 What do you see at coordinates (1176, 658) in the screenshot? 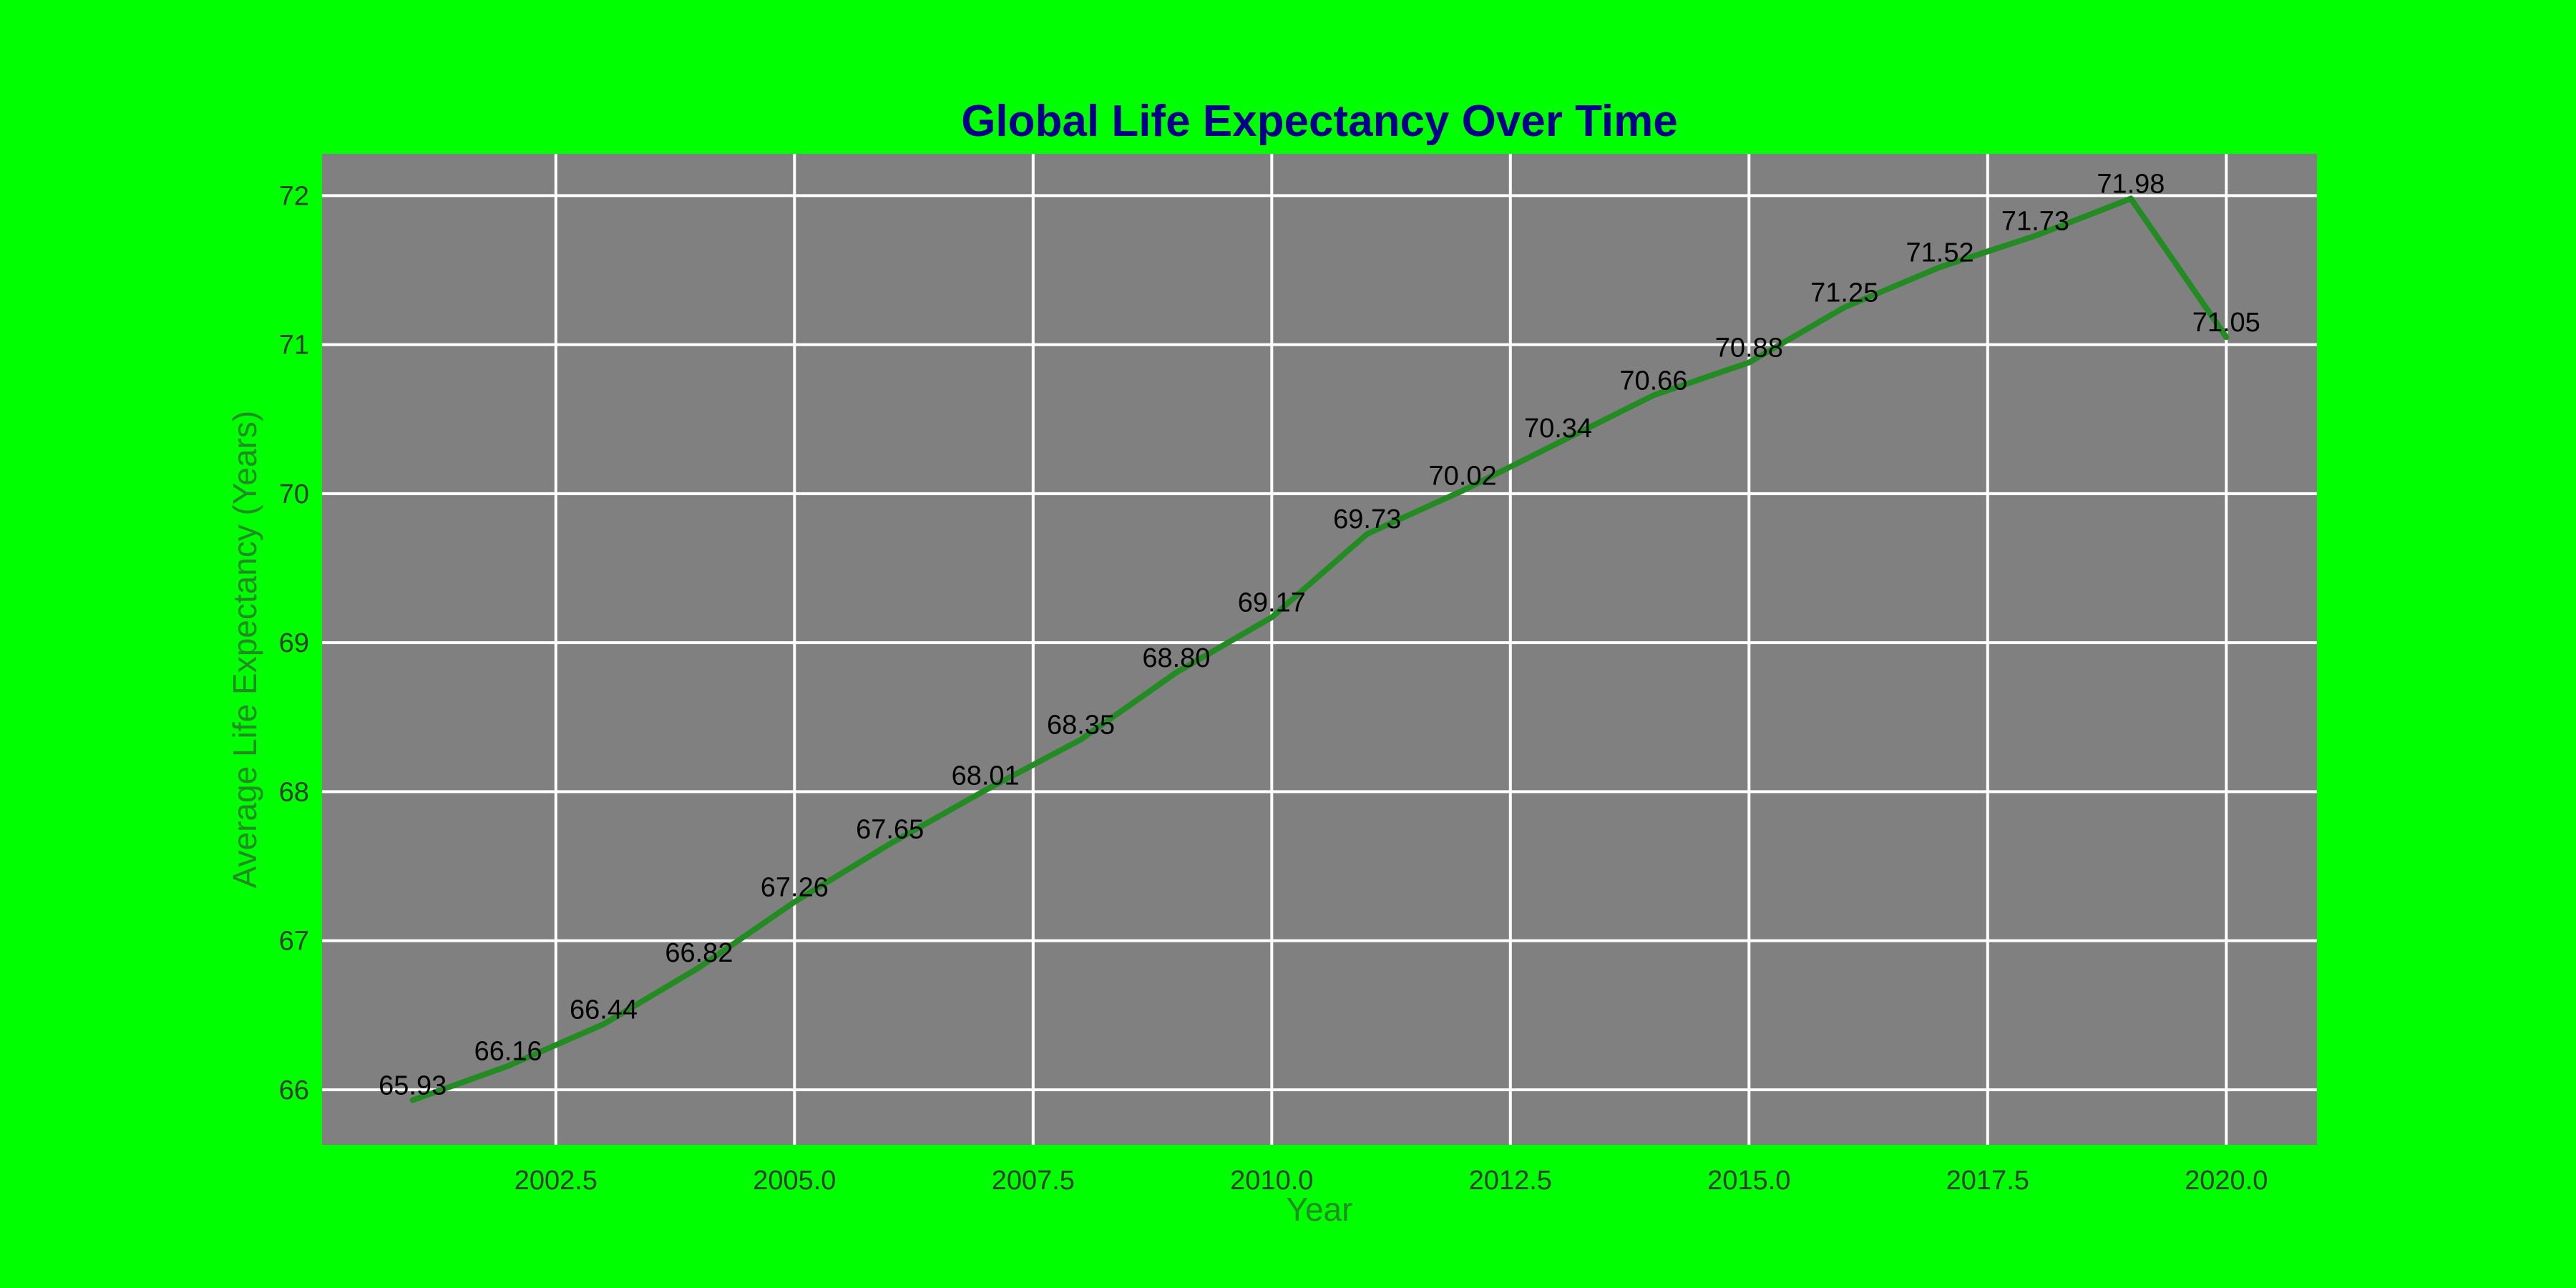
I see `data-label: 68.80` at bounding box center [1176, 658].